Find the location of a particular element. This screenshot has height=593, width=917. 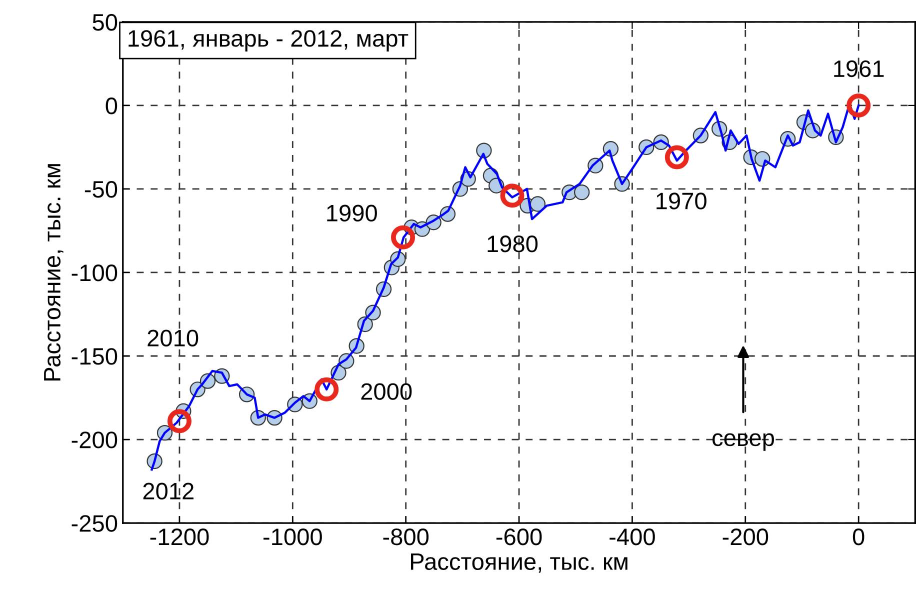

annotation: 1980 is located at coordinates (513, 244).